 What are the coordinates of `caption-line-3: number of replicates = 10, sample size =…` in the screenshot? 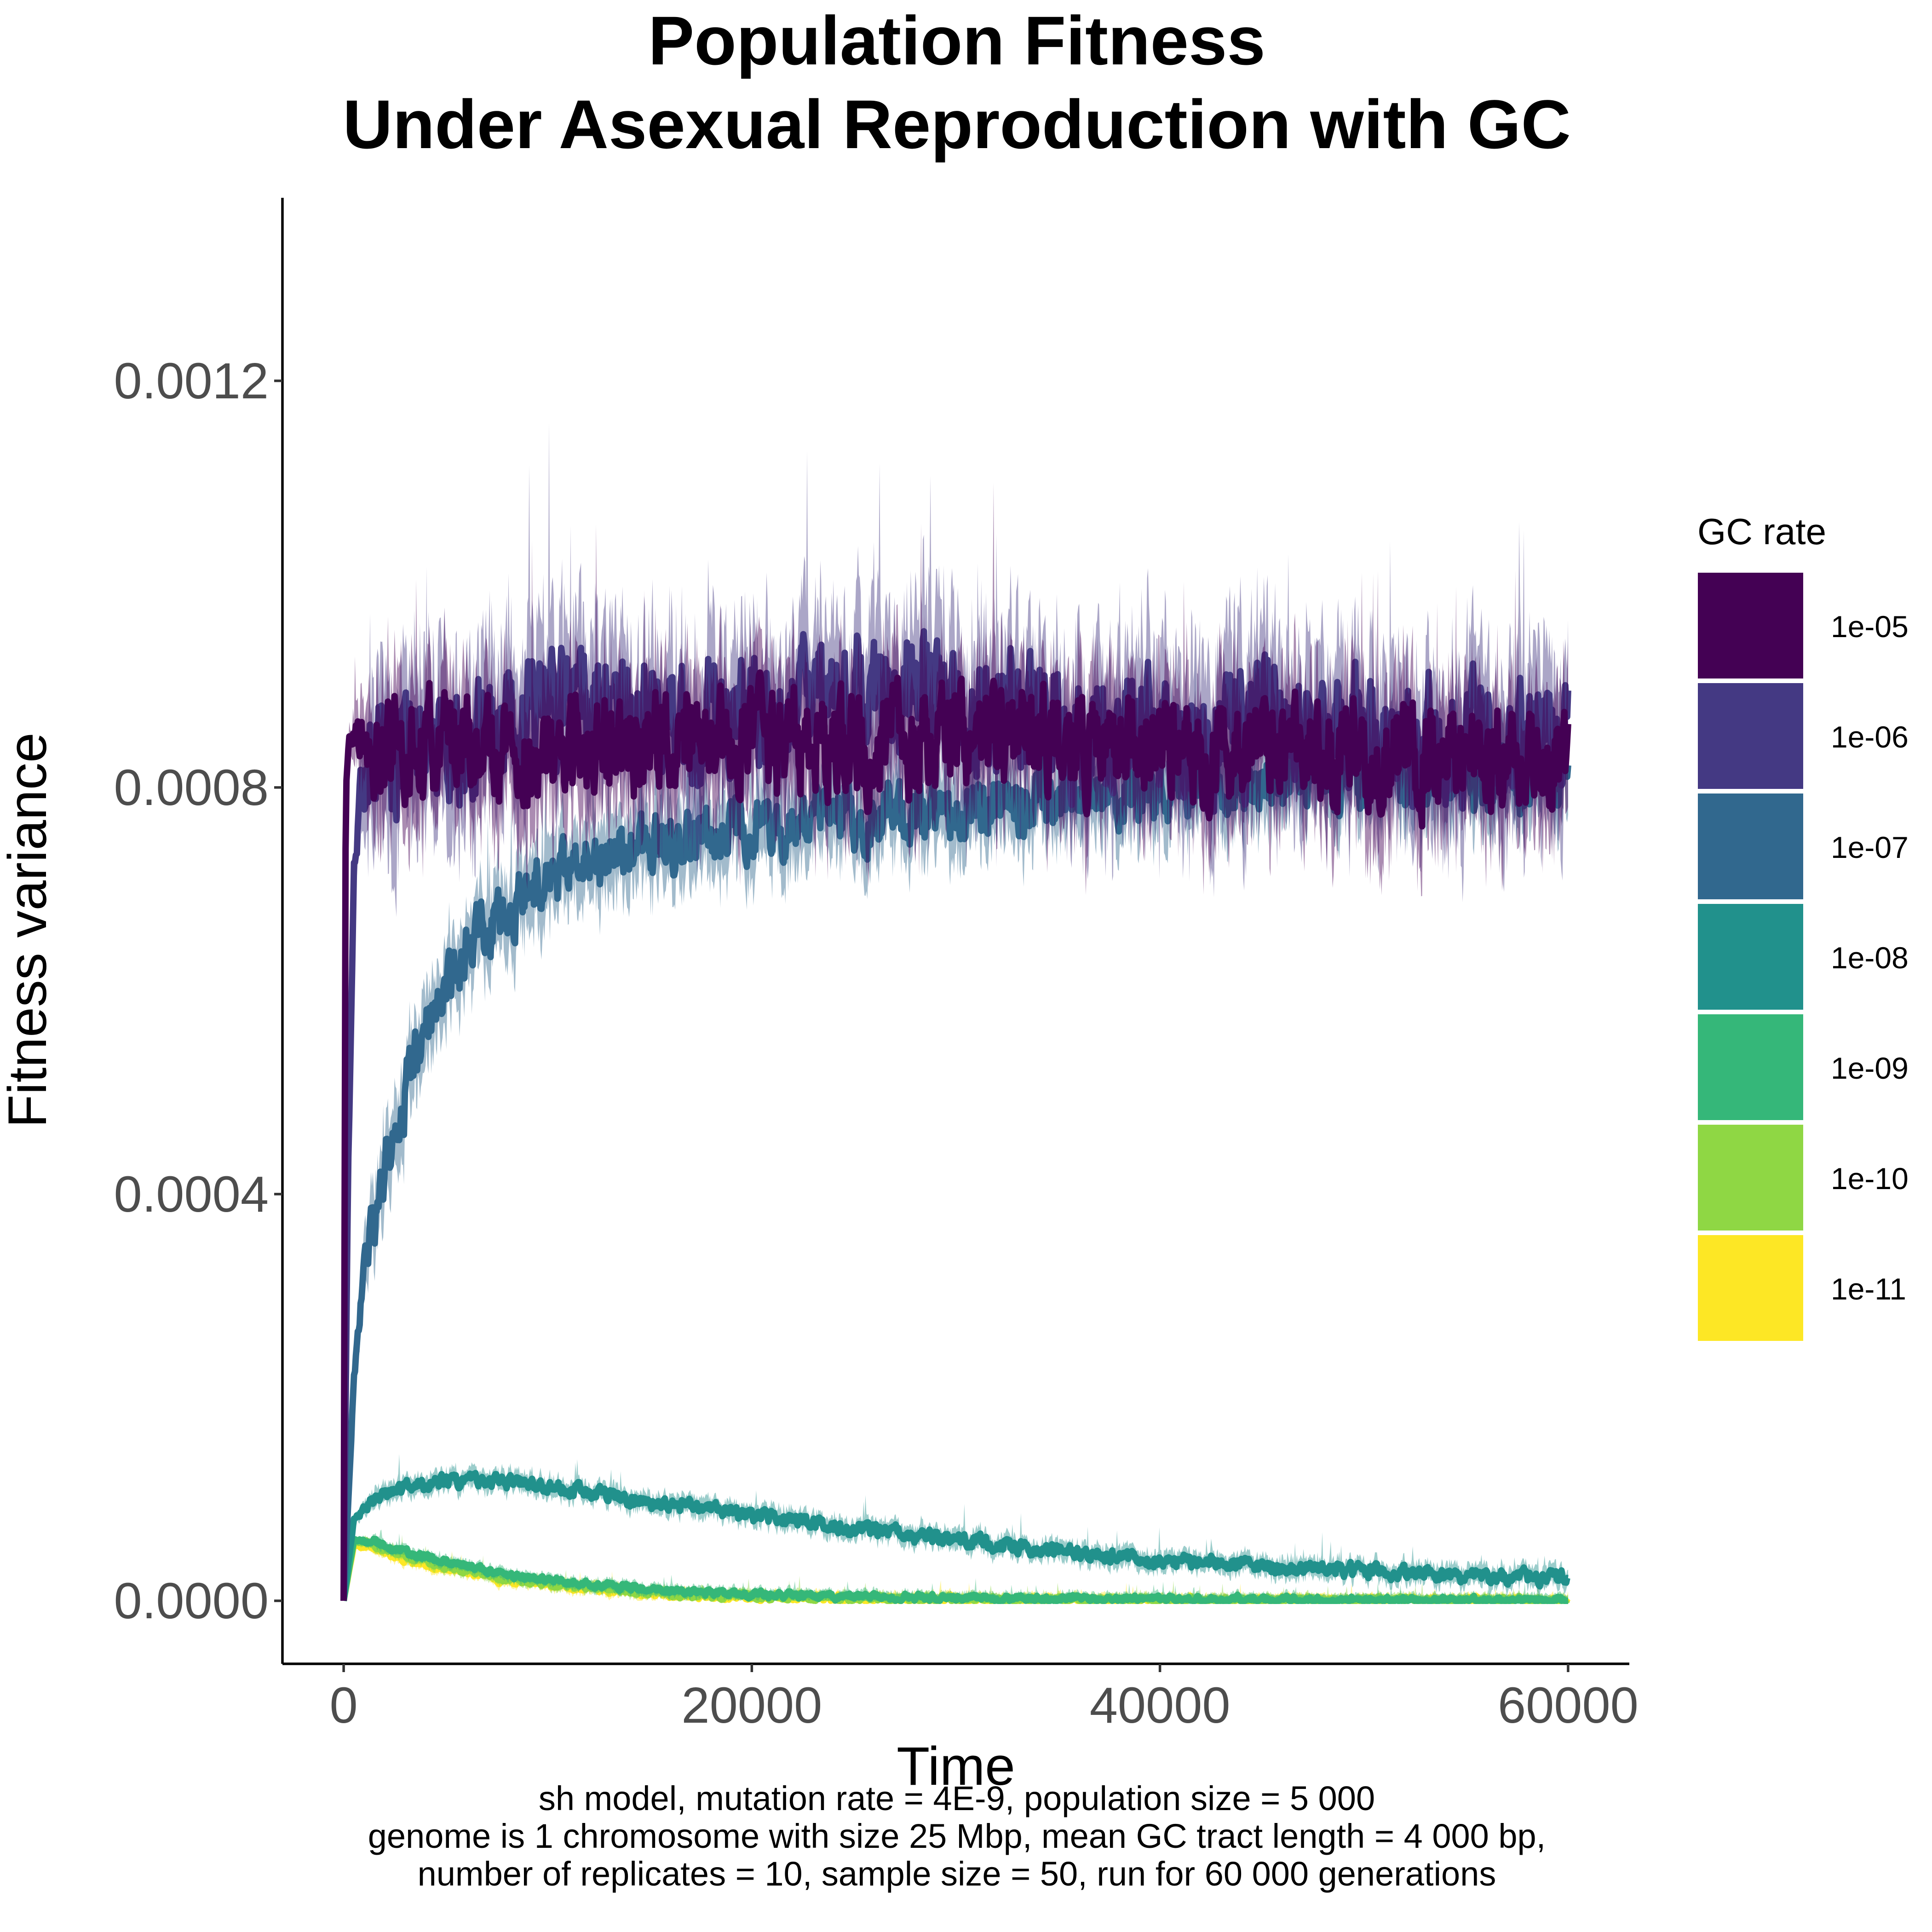 It's located at (957, 1874).